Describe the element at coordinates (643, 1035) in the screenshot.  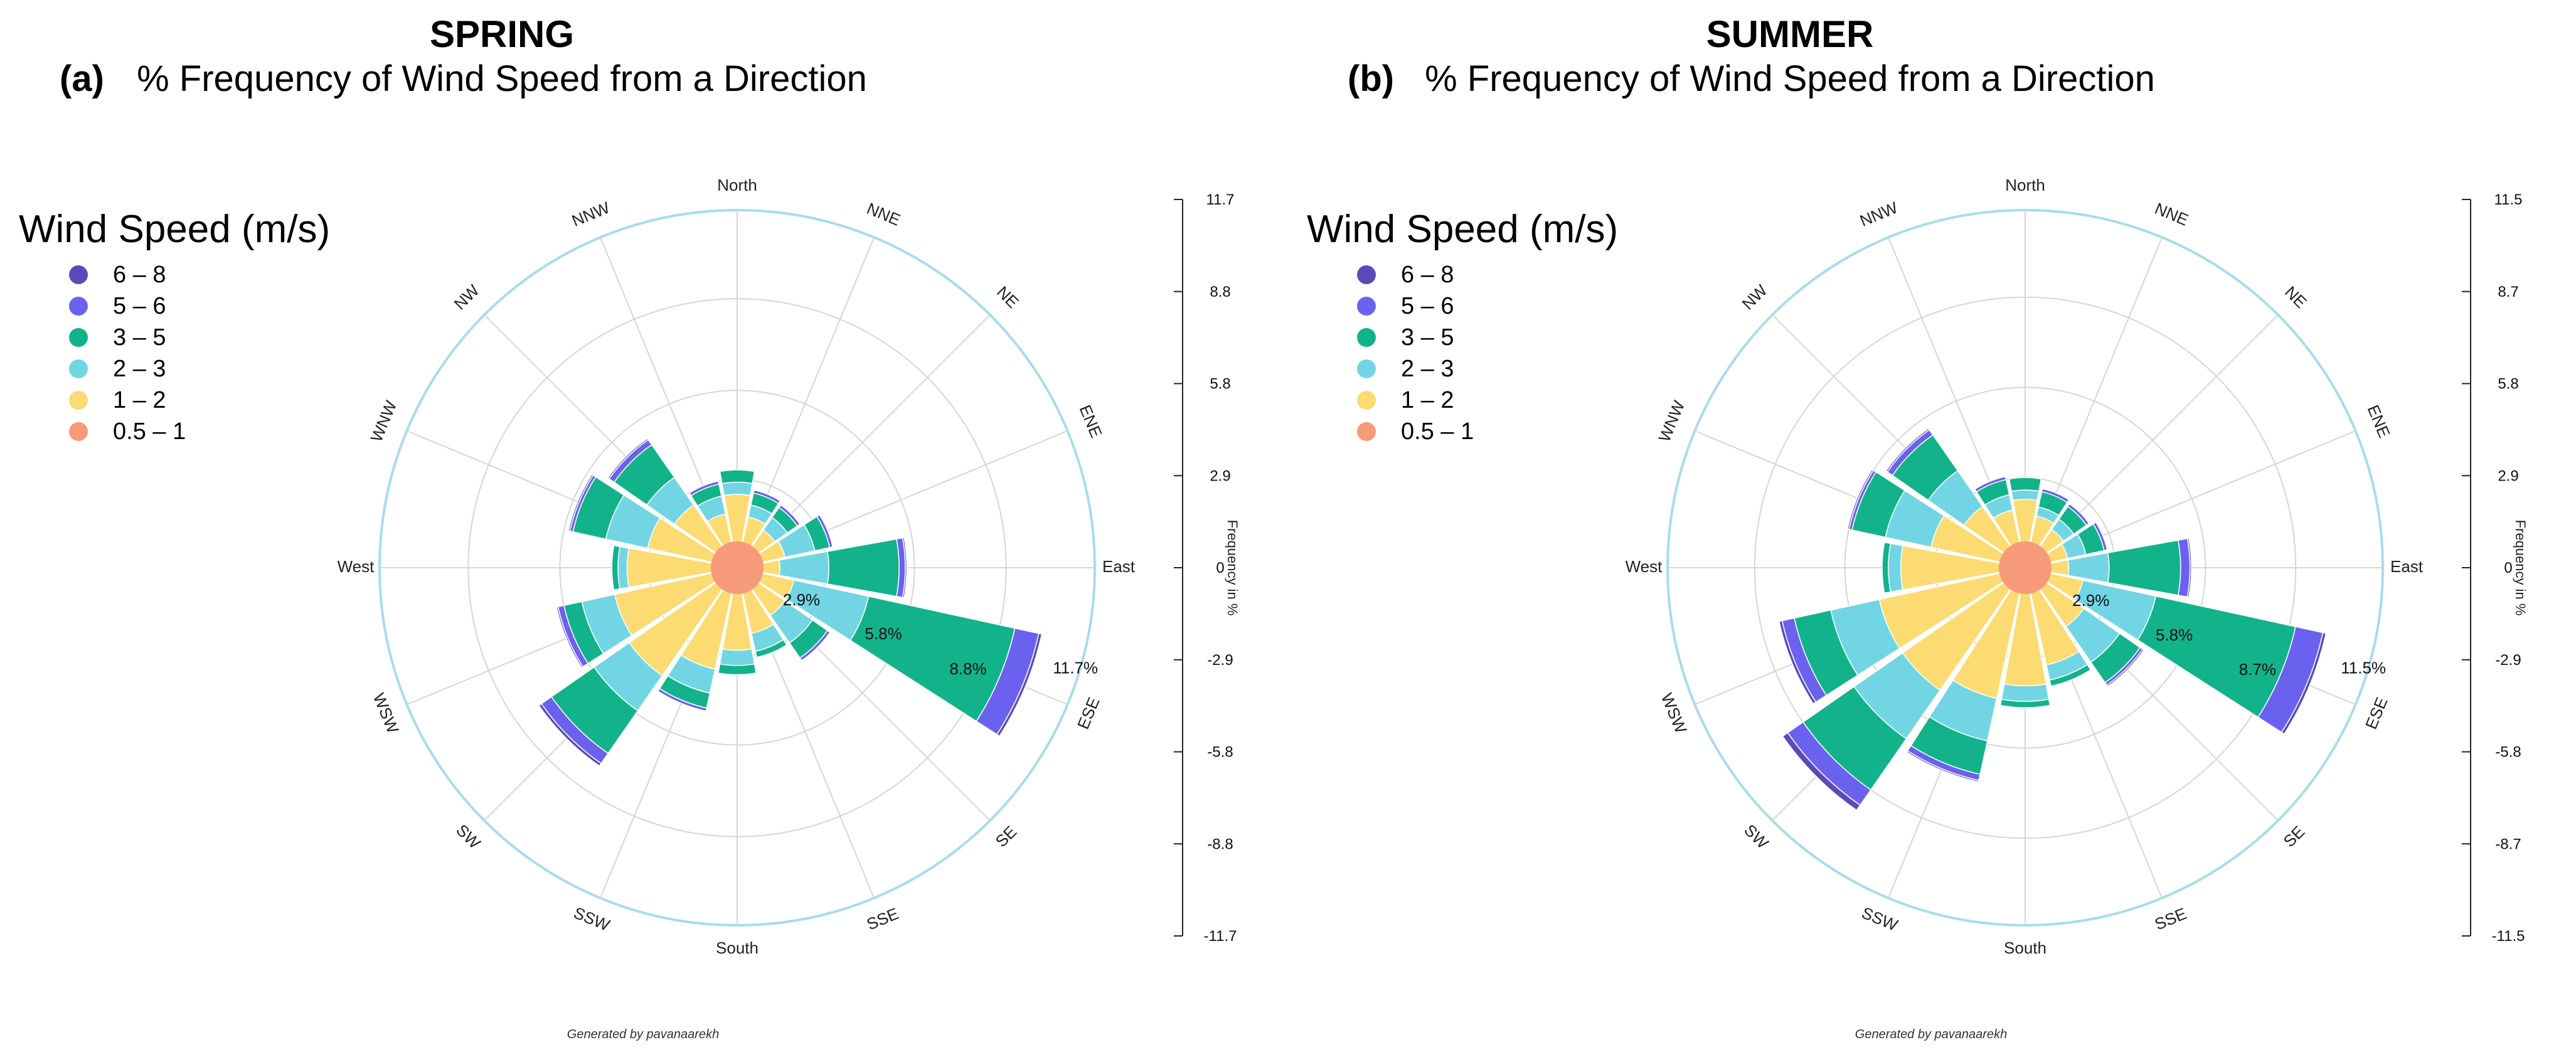
I see `credit-text: Generated by pavanaarekh` at that location.